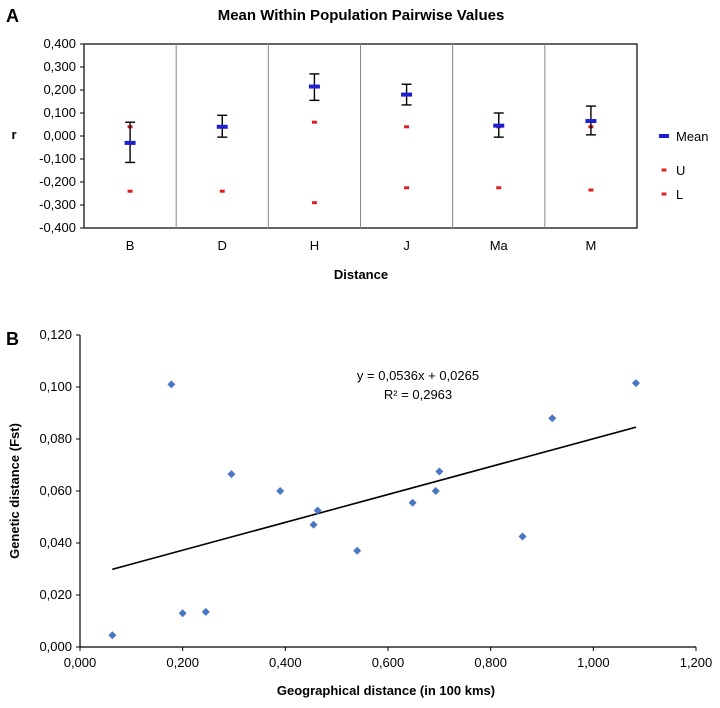 Image resolution: width=720 pixels, height=708 pixels. I want to click on chart-a-x-tick-label: M, so click(590, 245).